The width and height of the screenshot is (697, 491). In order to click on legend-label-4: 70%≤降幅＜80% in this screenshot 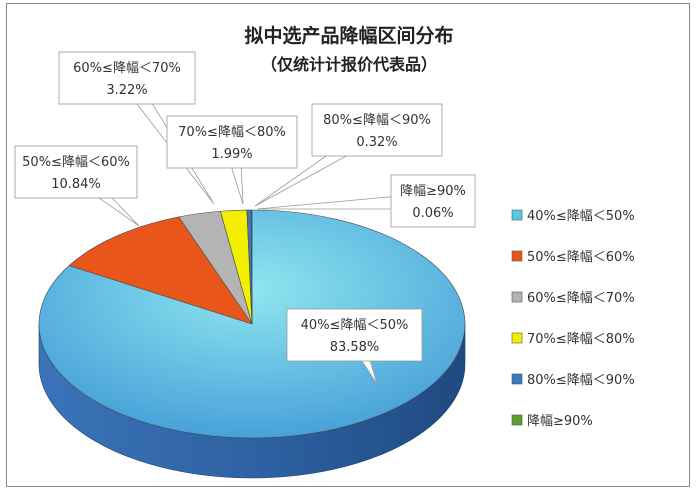, I will do `click(581, 339)`.